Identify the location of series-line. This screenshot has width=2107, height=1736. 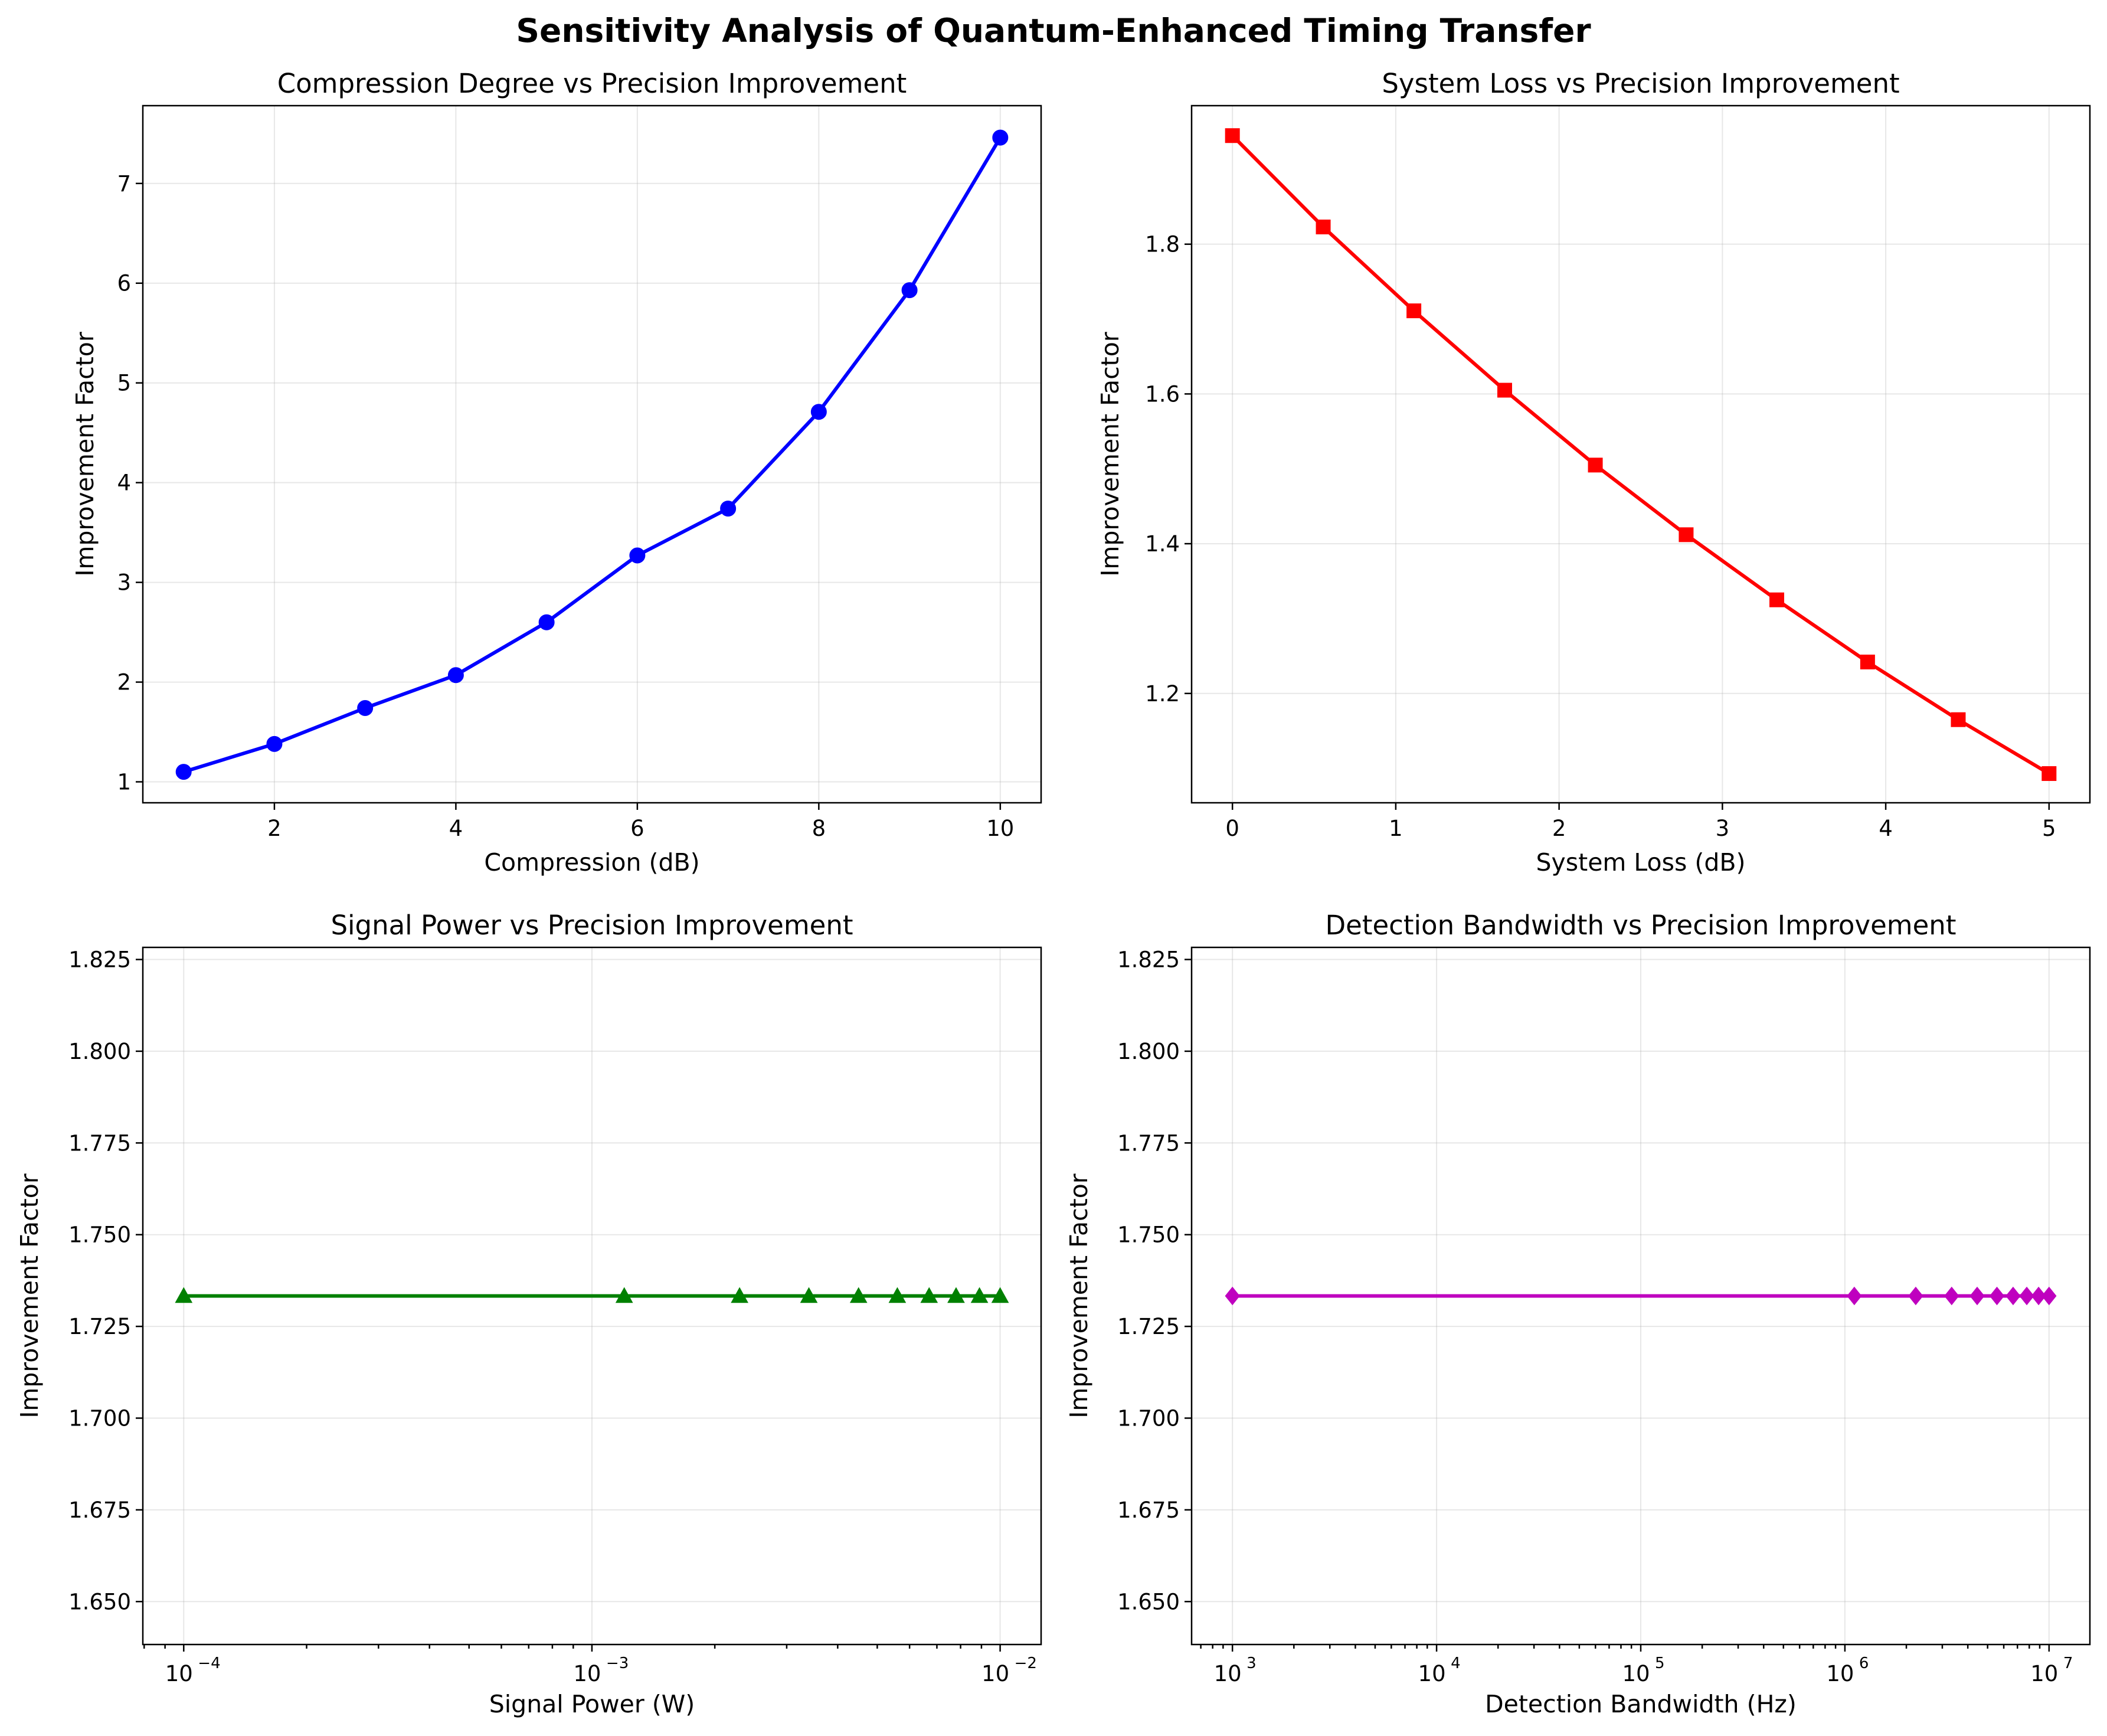
(592, 455).